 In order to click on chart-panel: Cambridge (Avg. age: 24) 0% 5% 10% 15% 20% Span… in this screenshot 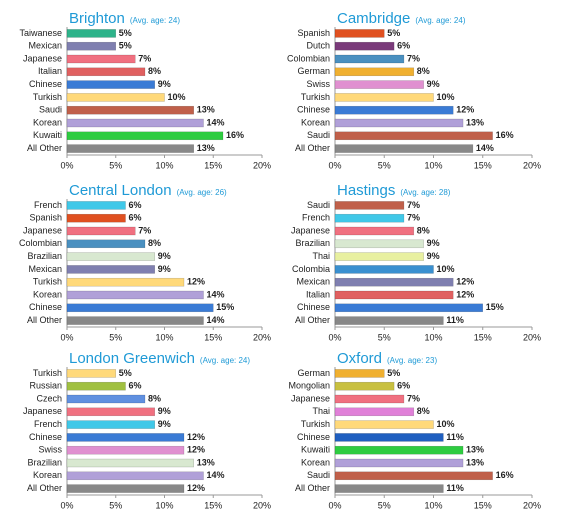, I will do `click(414, 90)`.